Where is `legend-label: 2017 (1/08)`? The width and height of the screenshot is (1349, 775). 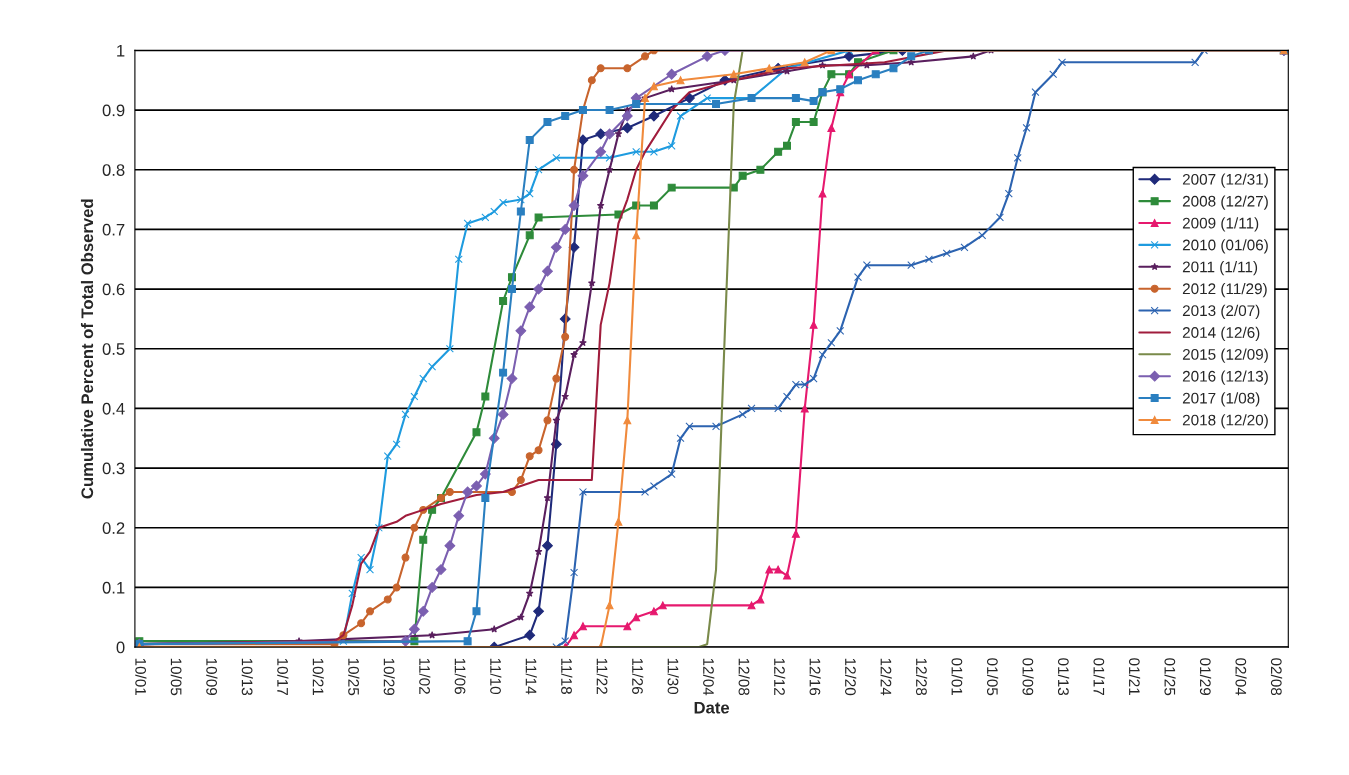 legend-label: 2017 (1/08) is located at coordinates (1221, 399).